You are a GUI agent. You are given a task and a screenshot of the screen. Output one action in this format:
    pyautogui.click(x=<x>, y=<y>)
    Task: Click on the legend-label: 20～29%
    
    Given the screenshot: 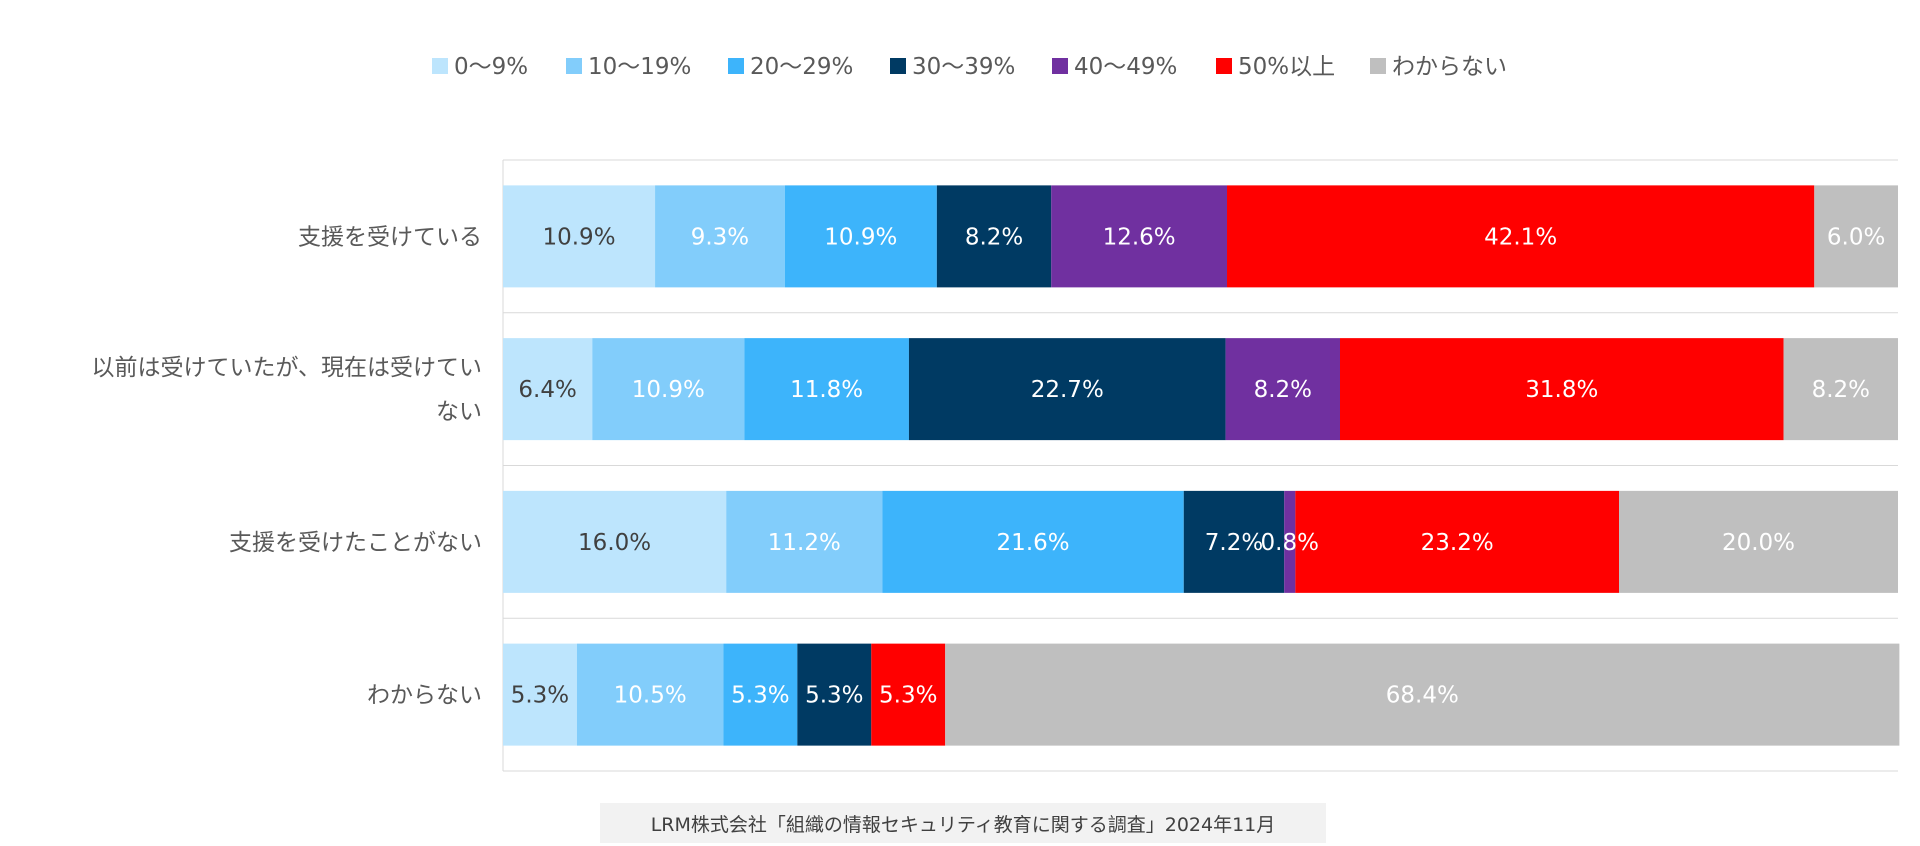 What is the action you would take?
    pyautogui.click(x=801, y=67)
    